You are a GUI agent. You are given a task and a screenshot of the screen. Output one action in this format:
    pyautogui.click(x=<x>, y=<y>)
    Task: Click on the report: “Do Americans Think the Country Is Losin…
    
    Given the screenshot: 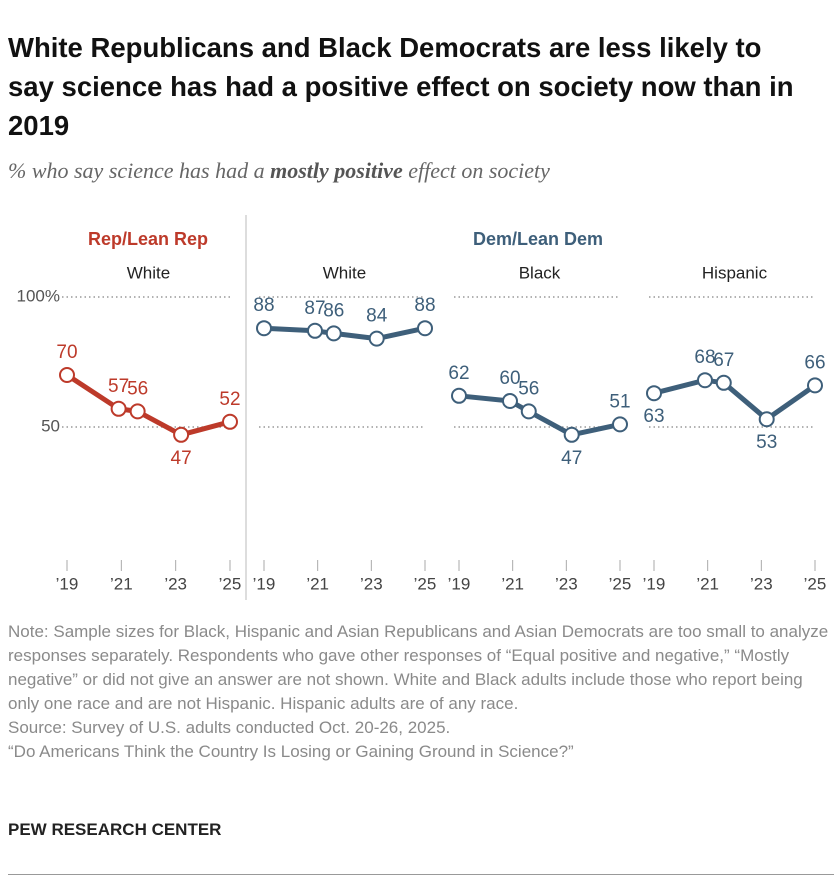 What is the action you would take?
    pyautogui.click(x=291, y=751)
    